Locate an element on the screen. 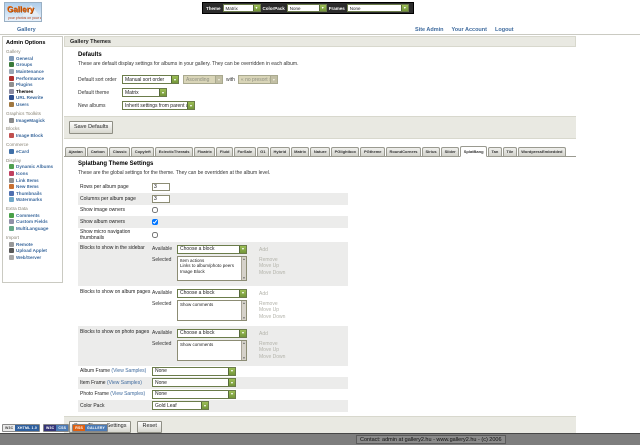 Image resolution: width=640 pixels, height=445 pixels. default-sort-order-select: Manual sort order ▼ is located at coordinates (150, 79).